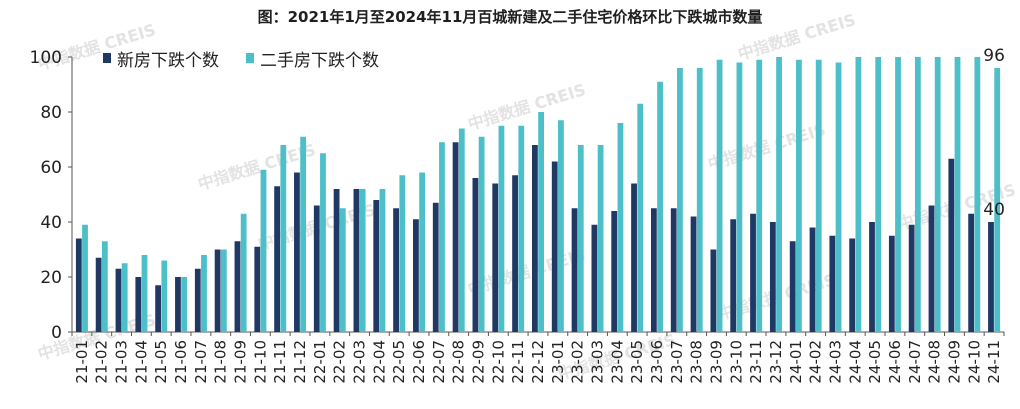 The image size is (1020, 409). What do you see at coordinates (419, 362) in the screenshot?
I see `x-tick-label: 22-06` at bounding box center [419, 362].